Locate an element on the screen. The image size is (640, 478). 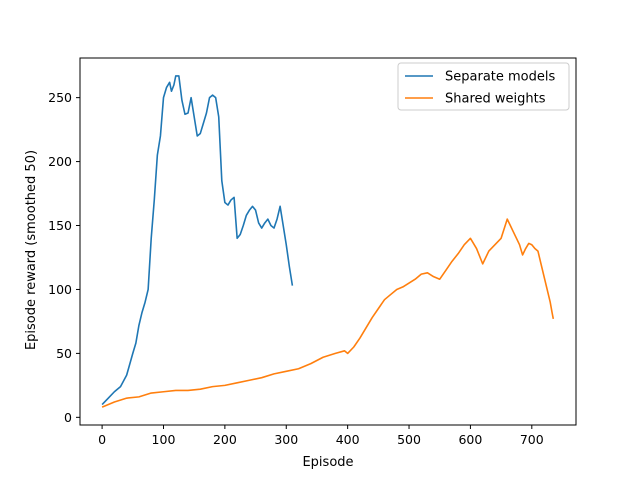
legend-label-0: Separate models is located at coordinates (500, 77).